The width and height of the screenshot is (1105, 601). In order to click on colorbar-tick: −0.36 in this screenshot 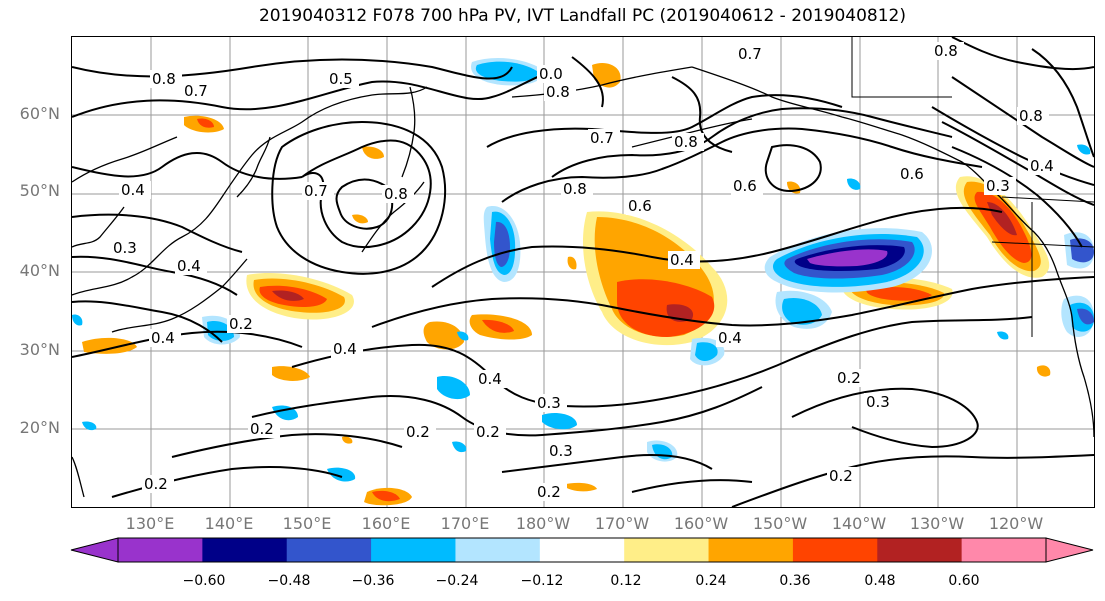, I will do `click(373, 581)`.